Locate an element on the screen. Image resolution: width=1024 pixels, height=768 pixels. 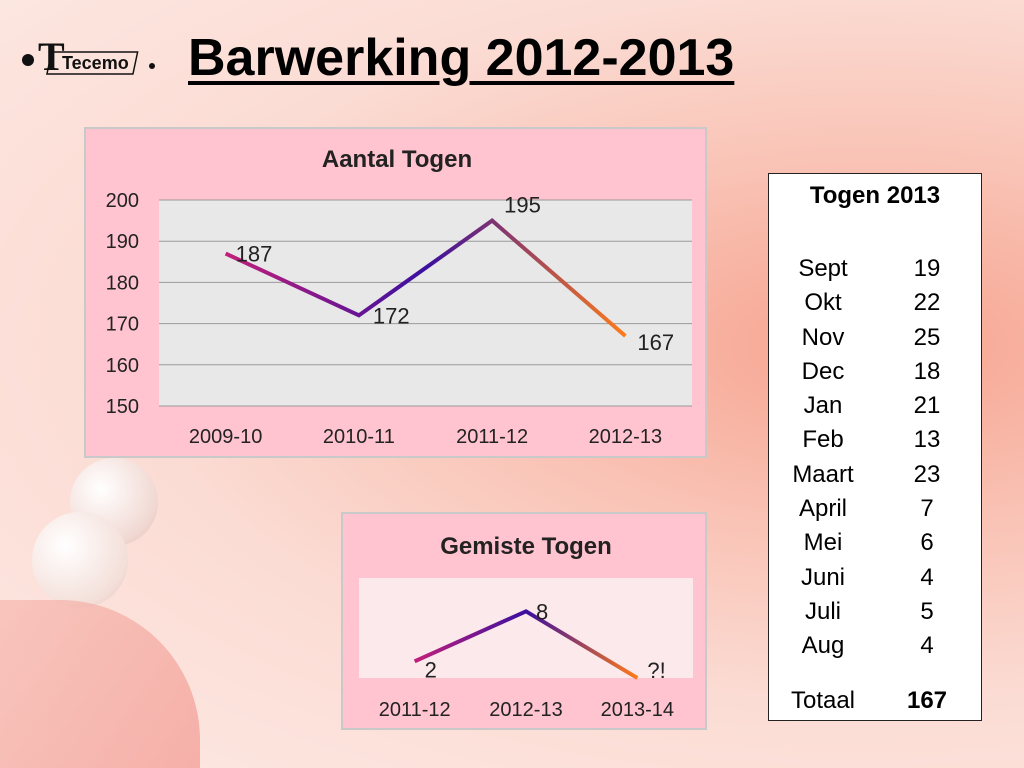
value-cell: 21 is located at coordinates (927, 406).